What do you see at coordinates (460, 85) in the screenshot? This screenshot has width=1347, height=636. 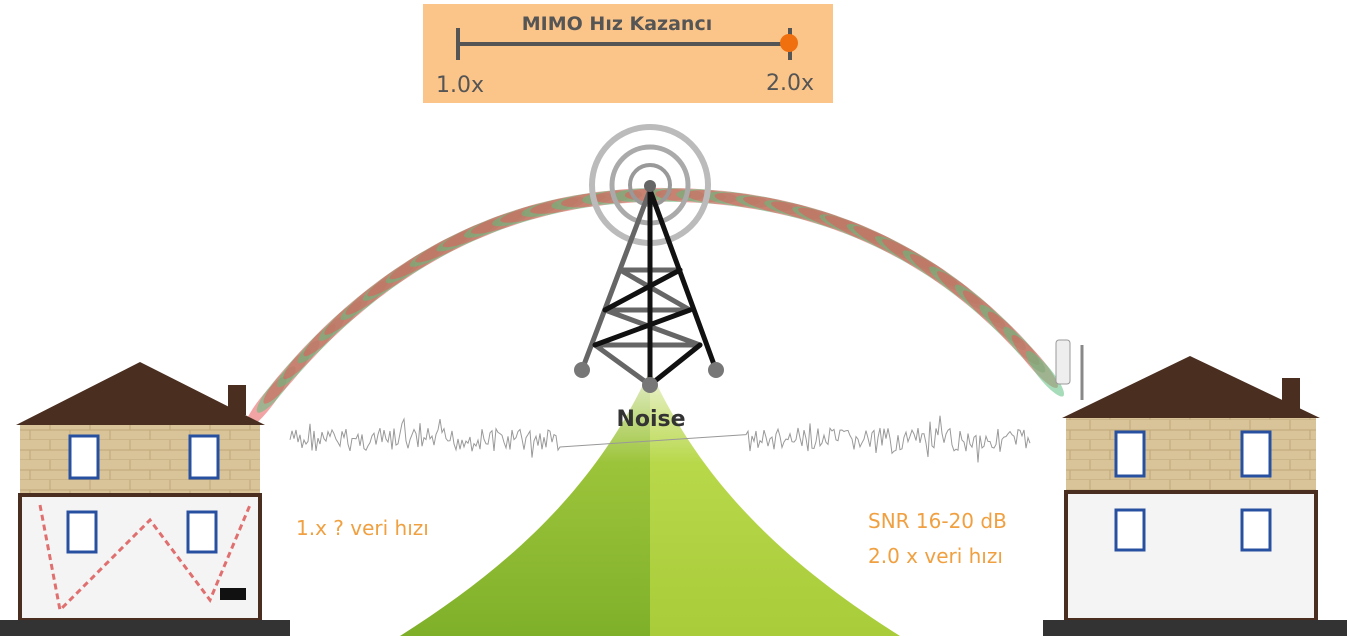 I see `slider-min: 1.0x` at bounding box center [460, 85].